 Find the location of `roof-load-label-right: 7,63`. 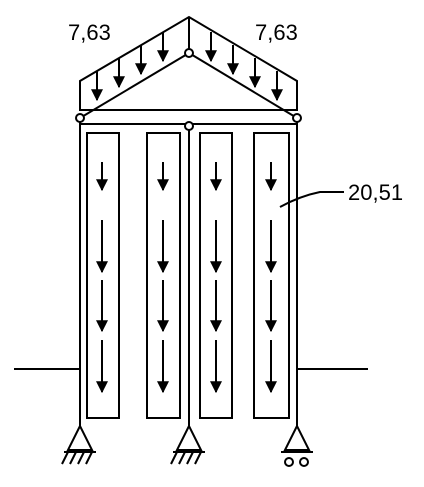

roof-load-label-right: 7,63 is located at coordinates (276, 32).